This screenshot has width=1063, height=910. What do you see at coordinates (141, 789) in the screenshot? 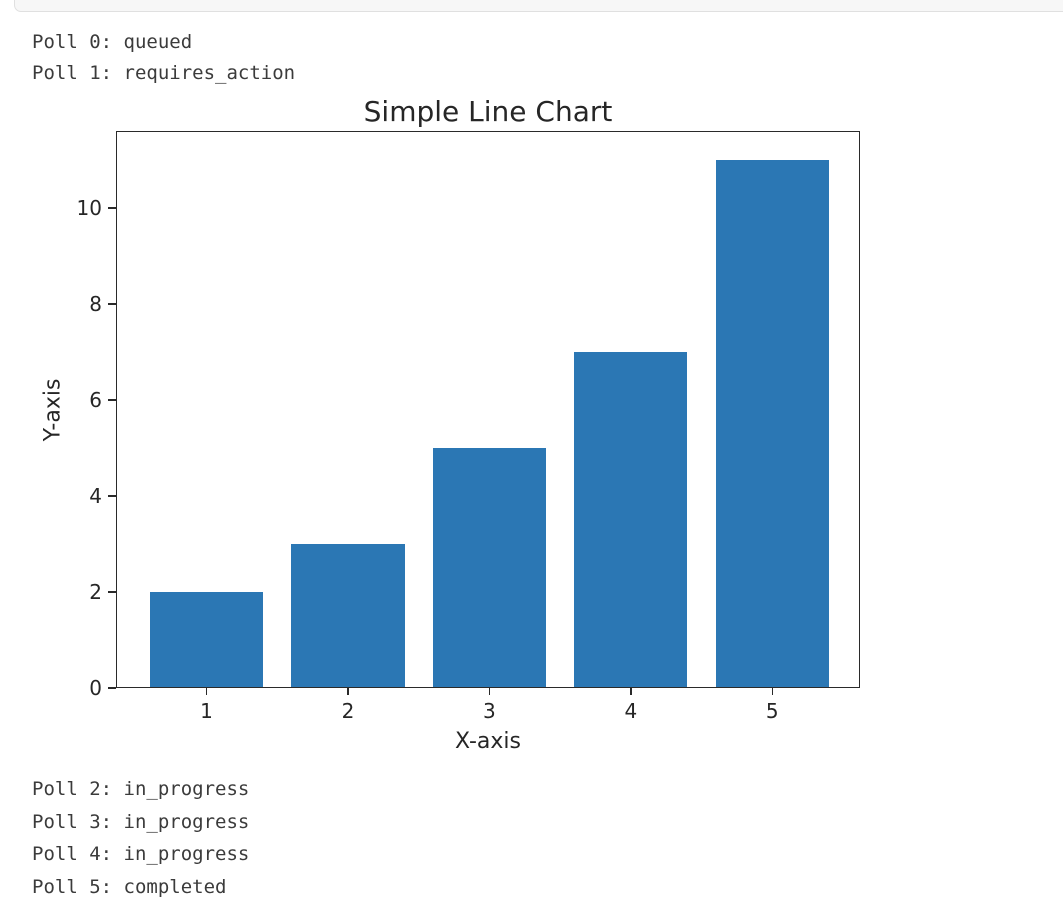
I see `stdout-line-poll-2: Poll 2: in_progress` at bounding box center [141, 789].